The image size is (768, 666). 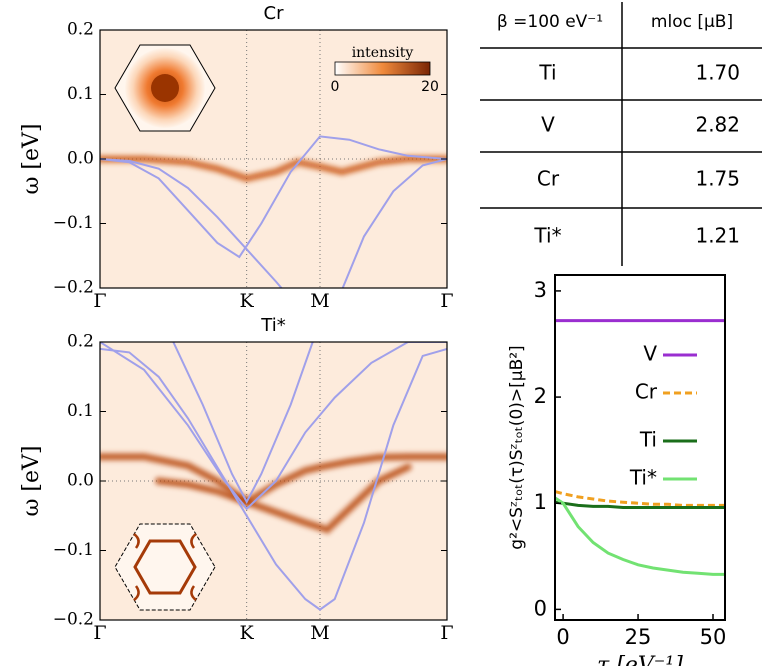 I want to click on table-cell: Ti, so click(x=547, y=73).